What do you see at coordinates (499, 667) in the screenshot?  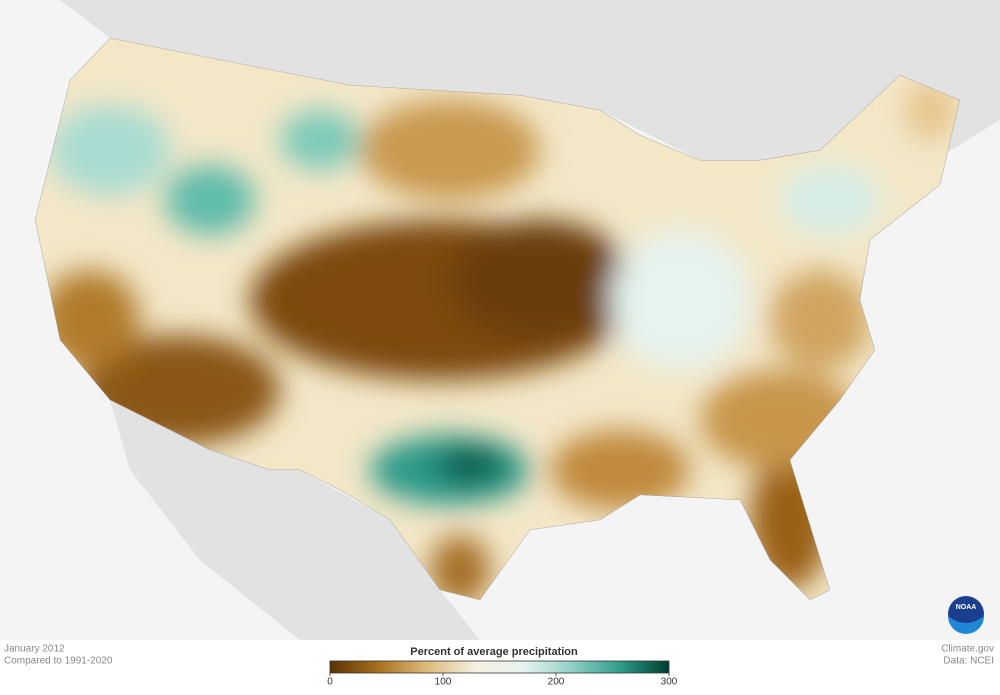 I see `colorbar` at bounding box center [499, 667].